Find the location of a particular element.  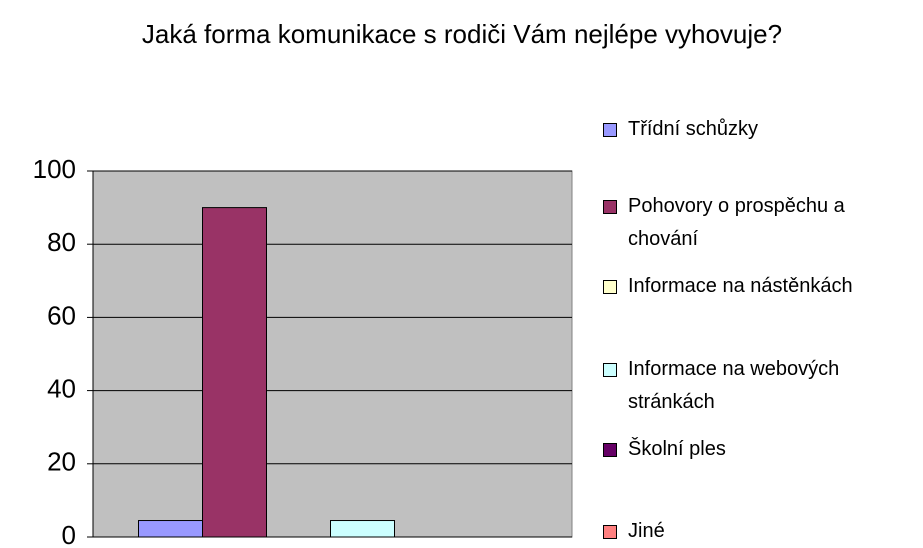

y-tick-label: 20 is located at coordinates (61, 462).